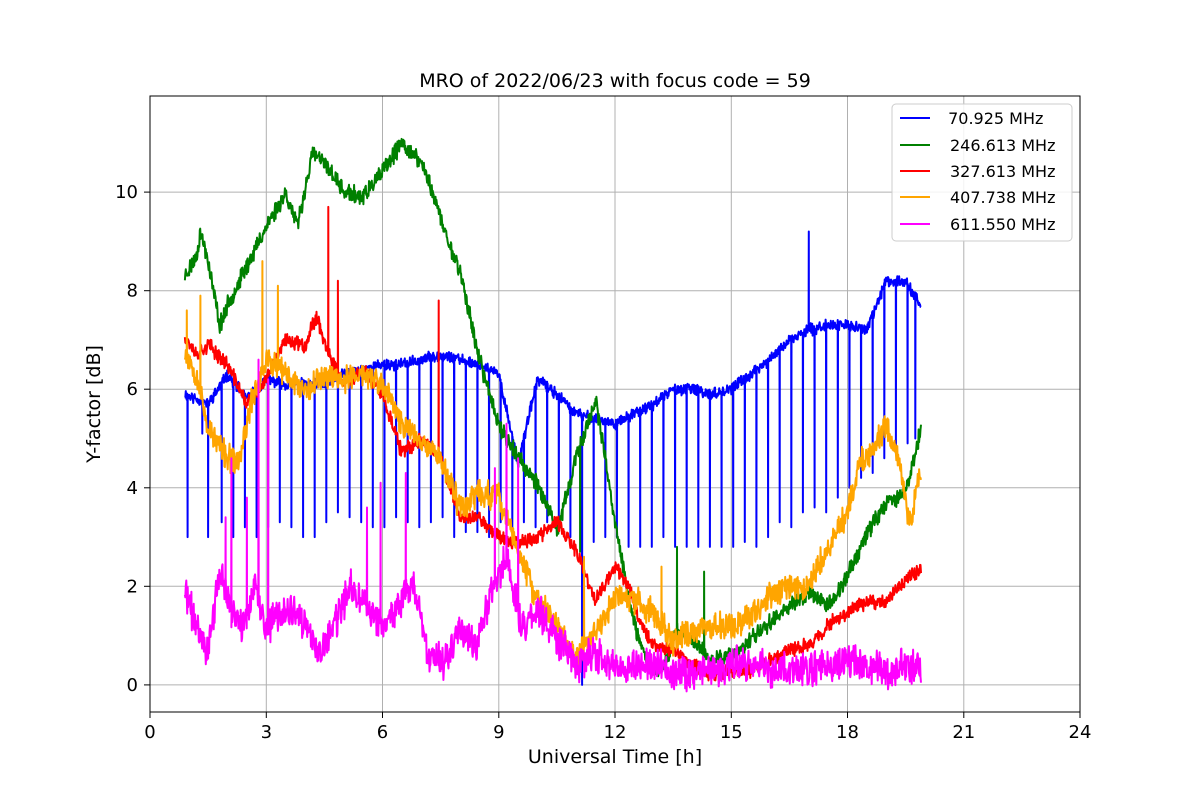  I want to click on x-tick-label: 18, so click(847, 732).